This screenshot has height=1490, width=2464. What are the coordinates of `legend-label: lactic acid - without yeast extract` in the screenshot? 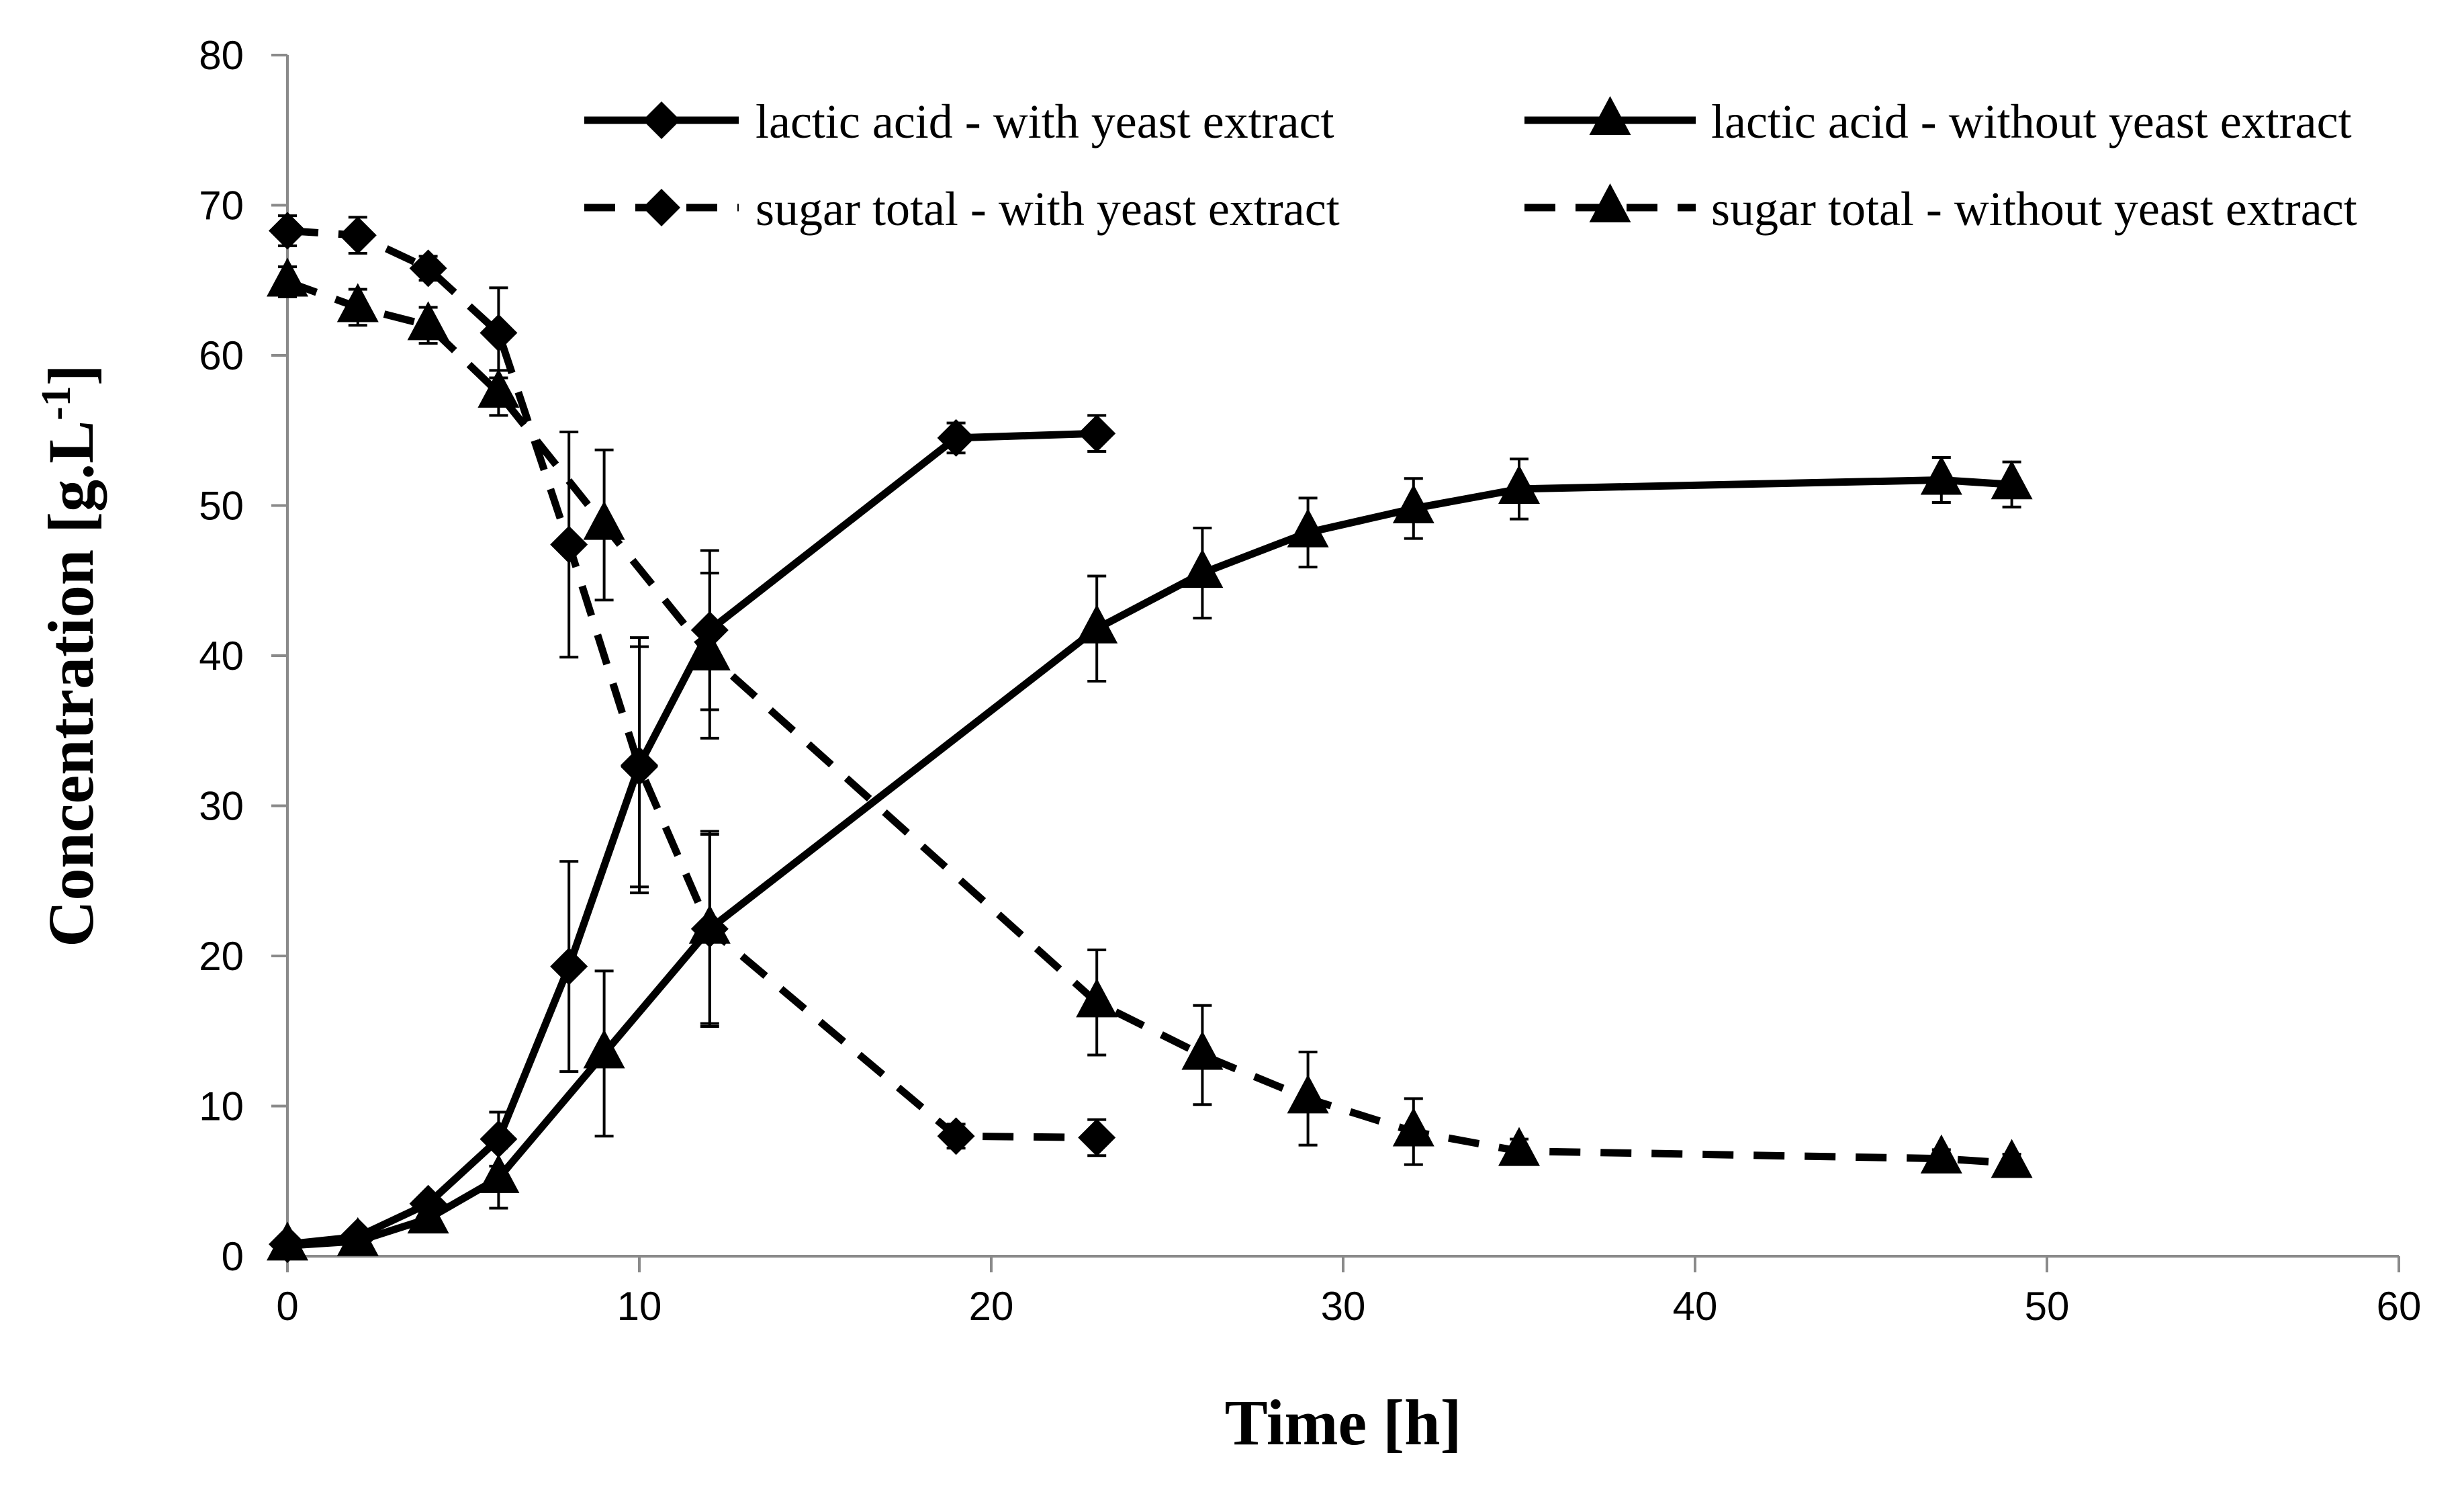 It's located at (2032, 122).